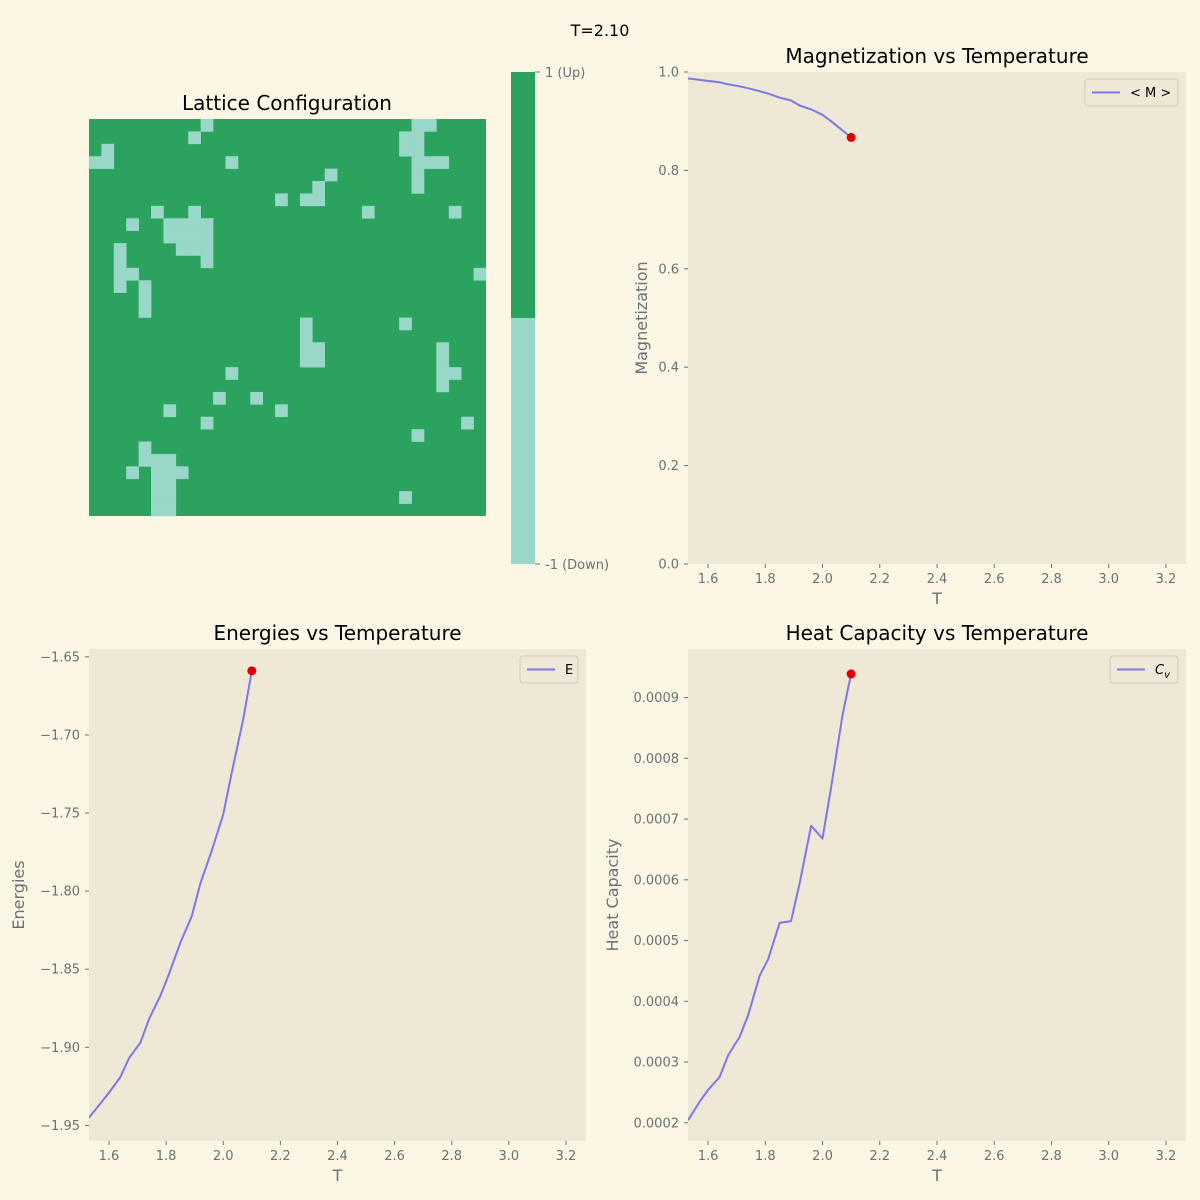 The image size is (1200, 1200). Describe the element at coordinates (1166, 1156) in the screenshot. I see `x-tick-label: 3.2` at that location.